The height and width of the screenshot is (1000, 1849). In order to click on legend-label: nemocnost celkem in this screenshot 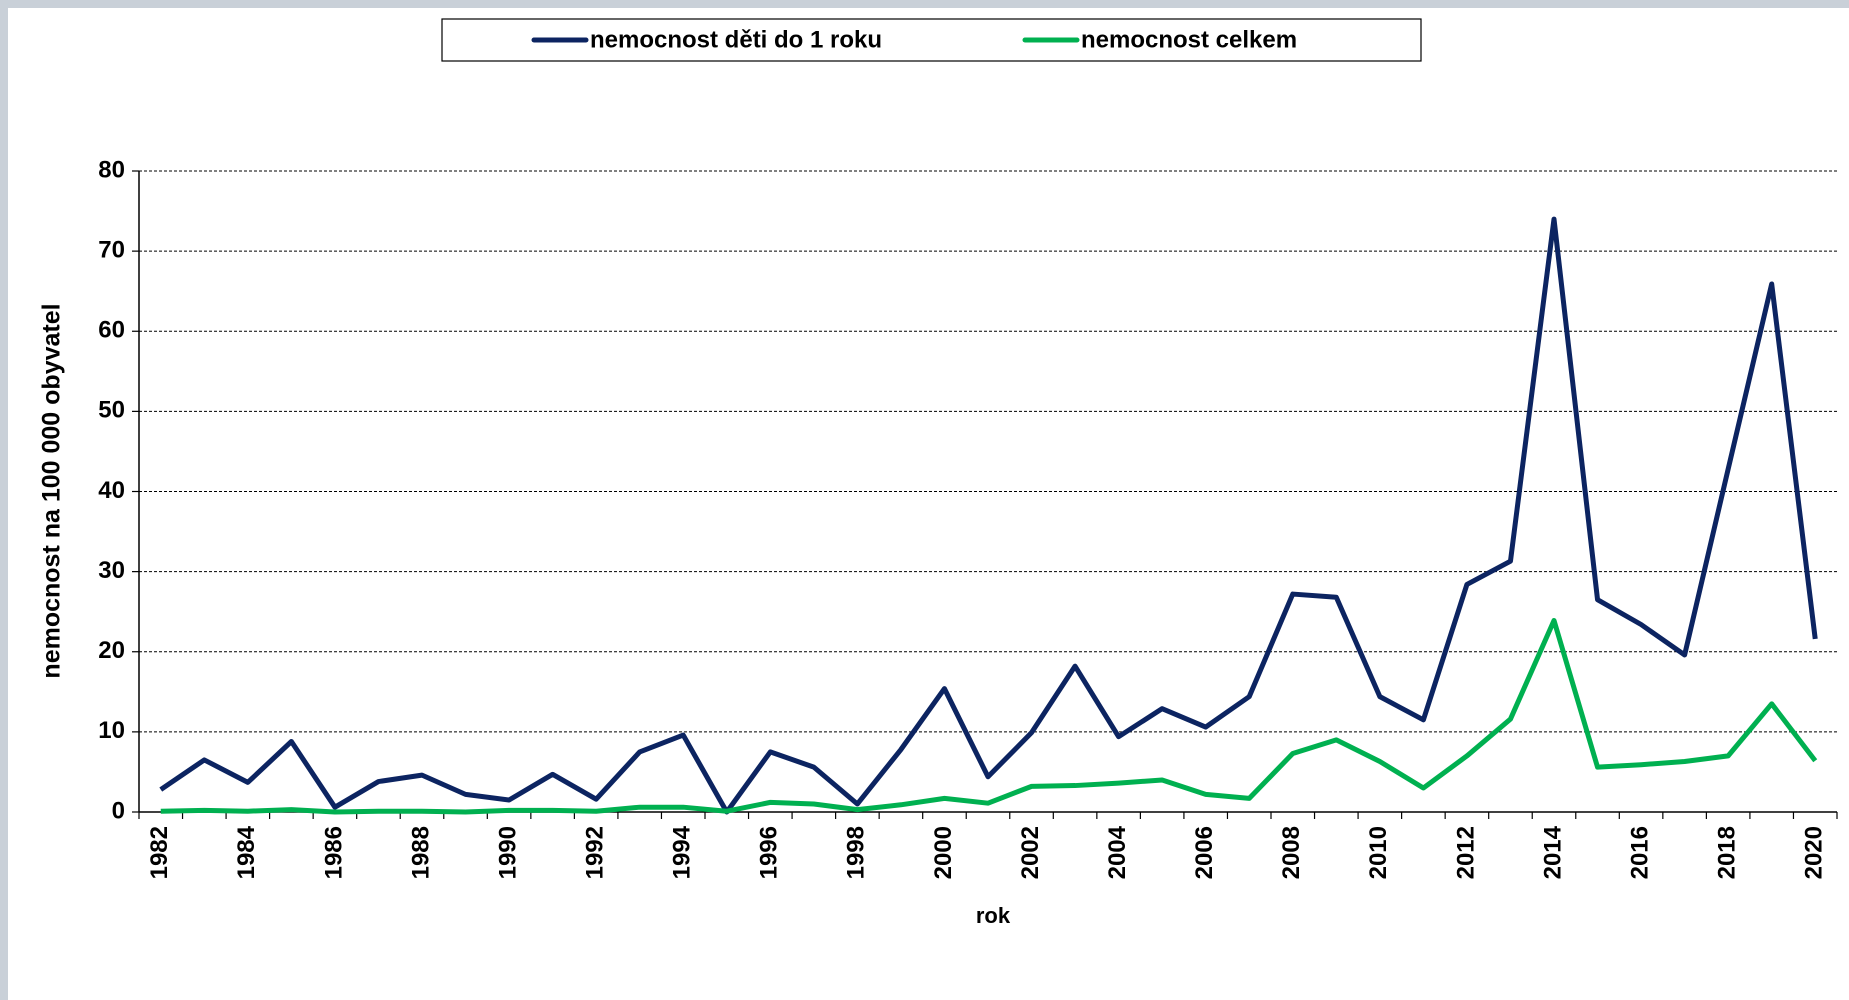, I will do `click(1189, 39)`.